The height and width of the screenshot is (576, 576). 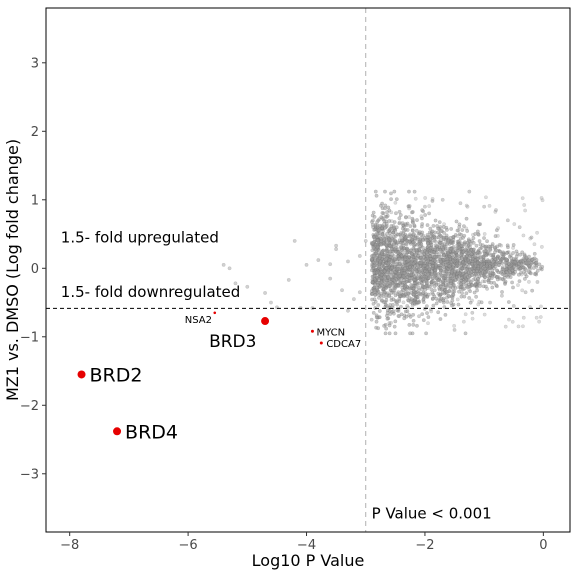 I want to click on highlight-point-cdca7, so click(x=321, y=343).